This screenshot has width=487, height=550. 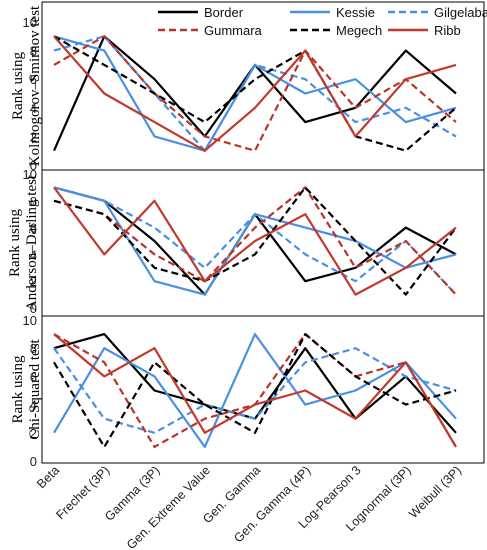 I want to click on legend-item-megech: Megech, so click(x=336, y=30).